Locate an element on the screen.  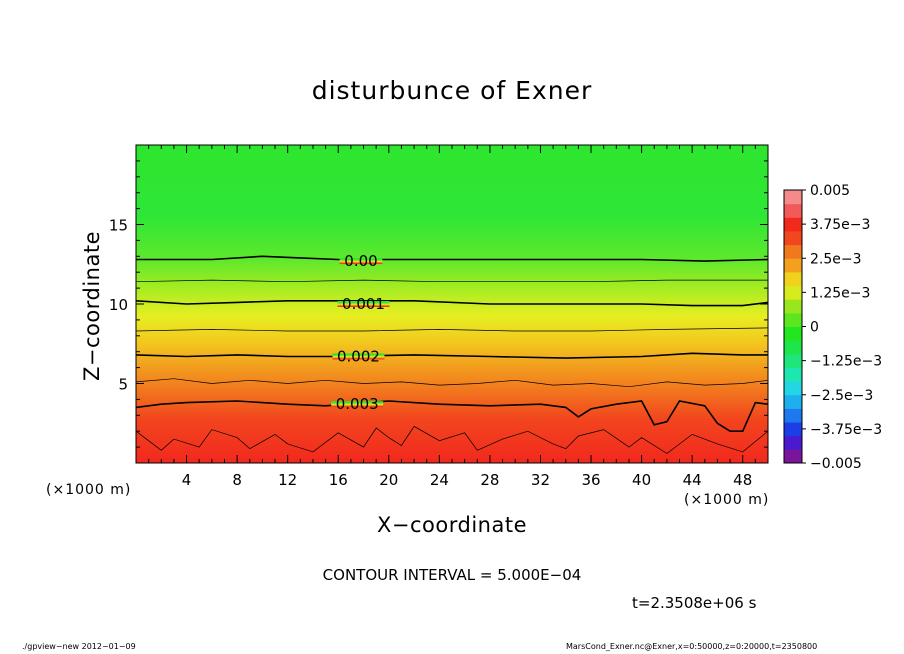
x-tick-label: 24 is located at coordinates (439, 480).